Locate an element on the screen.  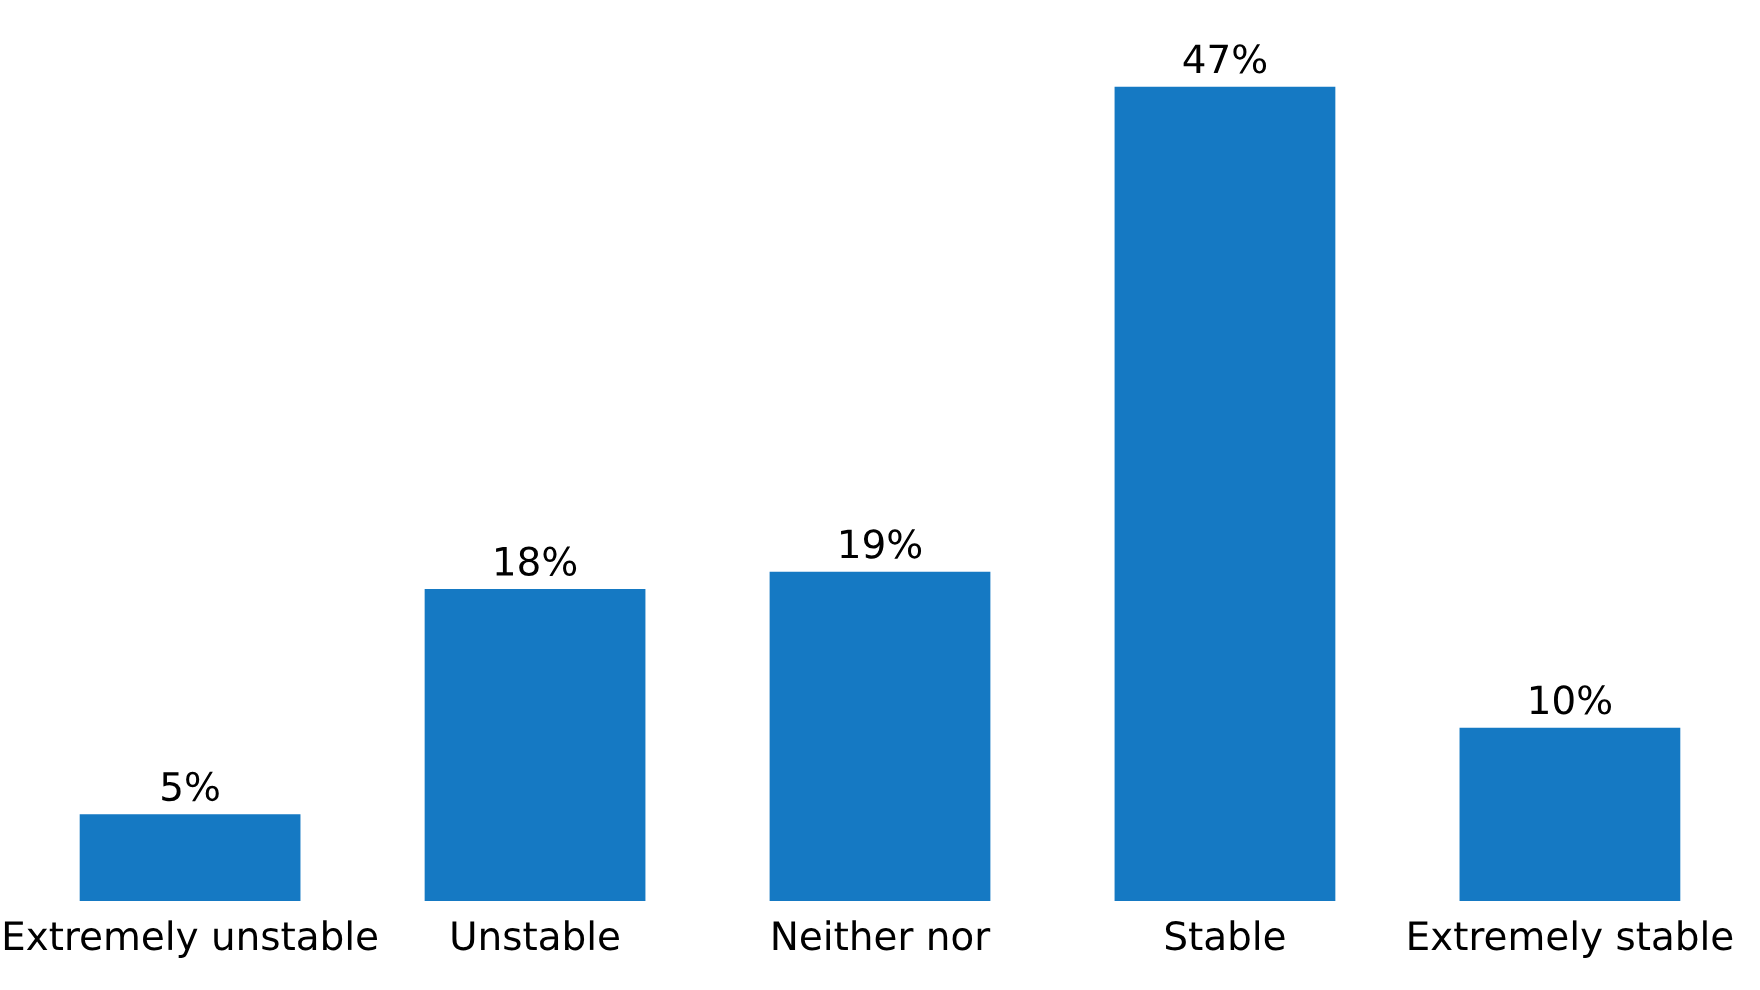
data-label: 10% is located at coordinates (1570, 700).